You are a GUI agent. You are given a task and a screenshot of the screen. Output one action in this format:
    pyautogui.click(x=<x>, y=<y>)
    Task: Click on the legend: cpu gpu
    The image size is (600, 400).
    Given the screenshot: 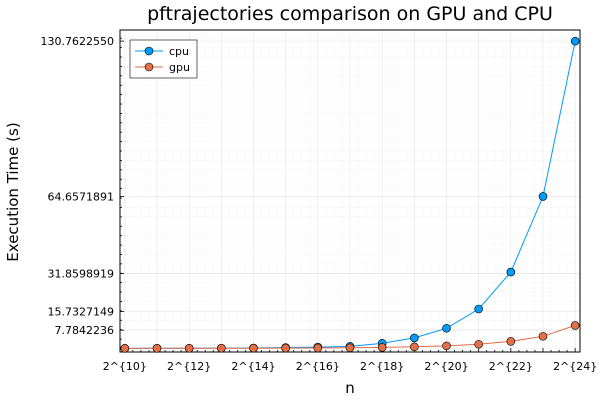 What is the action you would take?
    pyautogui.click(x=163, y=59)
    